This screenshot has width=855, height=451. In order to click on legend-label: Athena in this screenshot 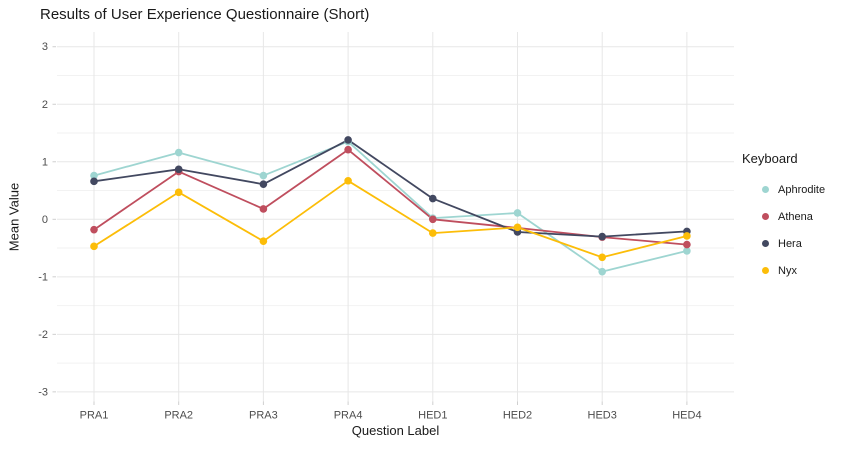, I will do `click(795, 216)`.